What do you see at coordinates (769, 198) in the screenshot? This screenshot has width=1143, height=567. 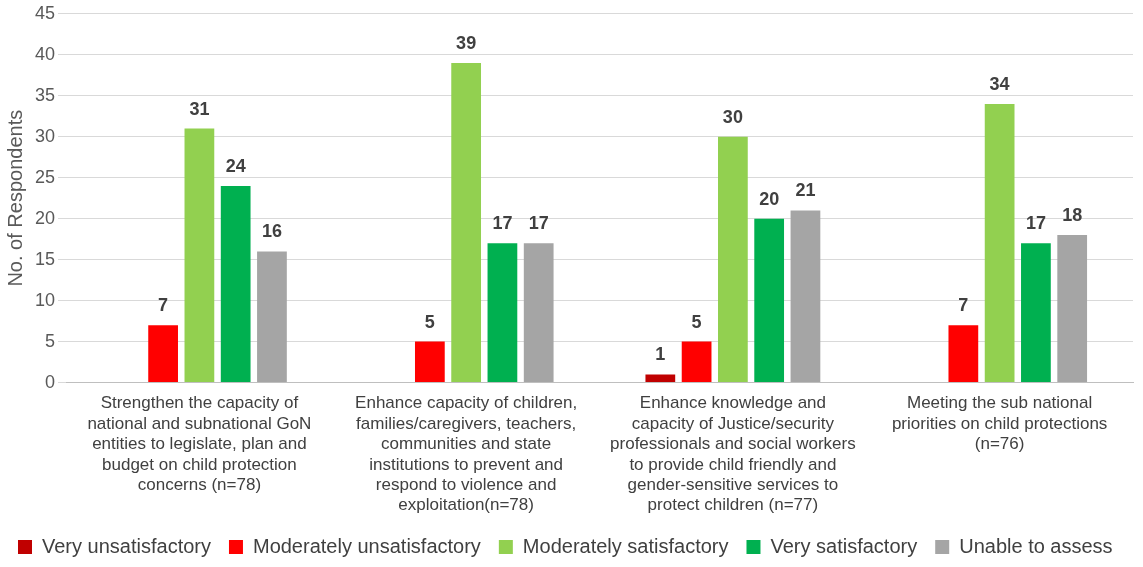 I see `data-label: 20` at bounding box center [769, 198].